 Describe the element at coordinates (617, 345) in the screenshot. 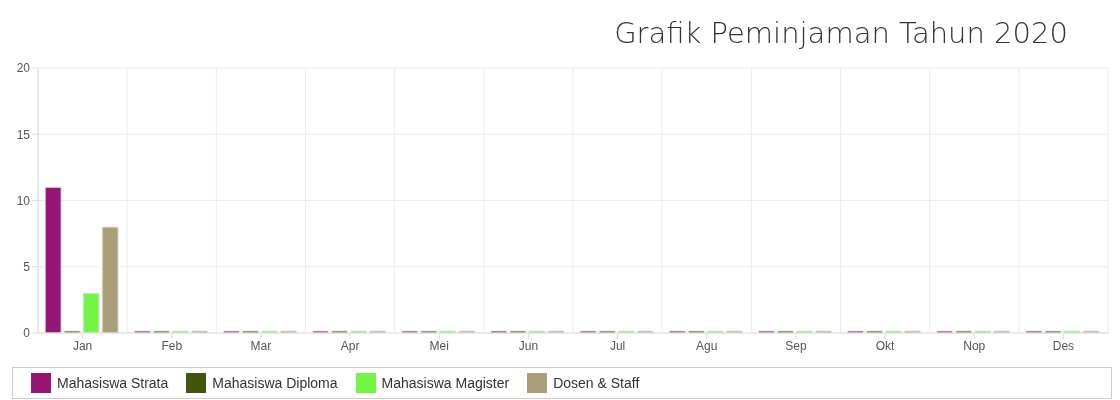

I see `x-tick-label: Jul` at that location.